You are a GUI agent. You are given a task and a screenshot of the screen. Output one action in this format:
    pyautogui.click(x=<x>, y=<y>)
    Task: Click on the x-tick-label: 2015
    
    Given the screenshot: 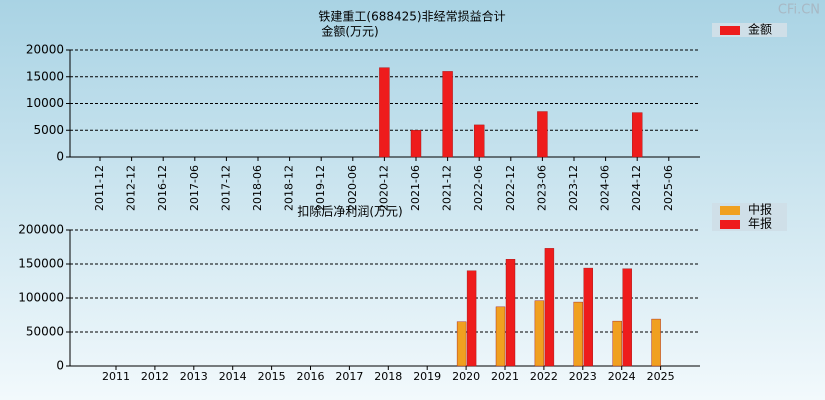 What is the action you would take?
    pyautogui.click(x=272, y=376)
    